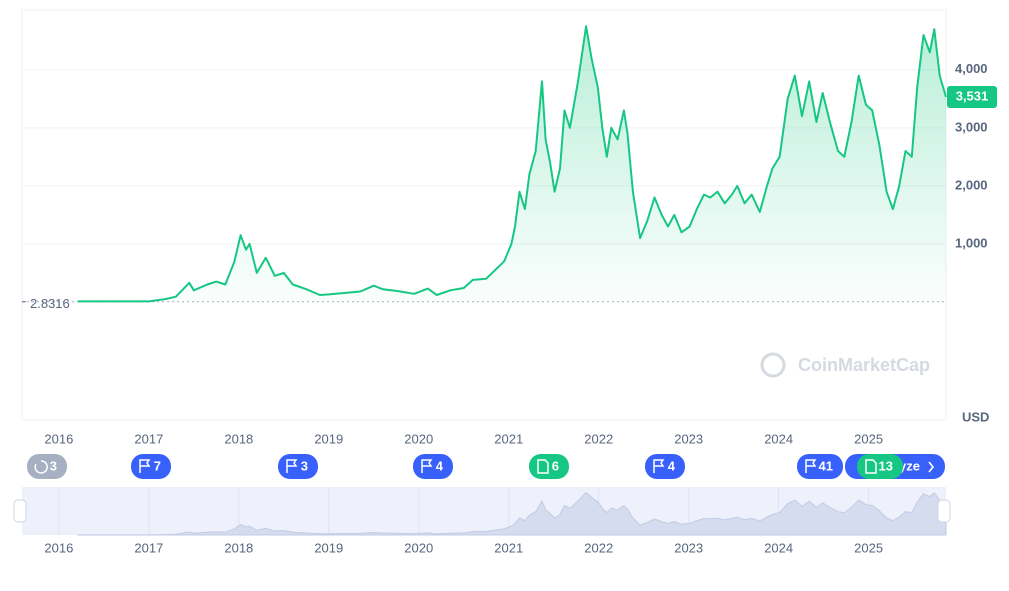 The height and width of the screenshot is (591, 1009). I want to click on y-tick-label: 4,000, so click(971, 68).